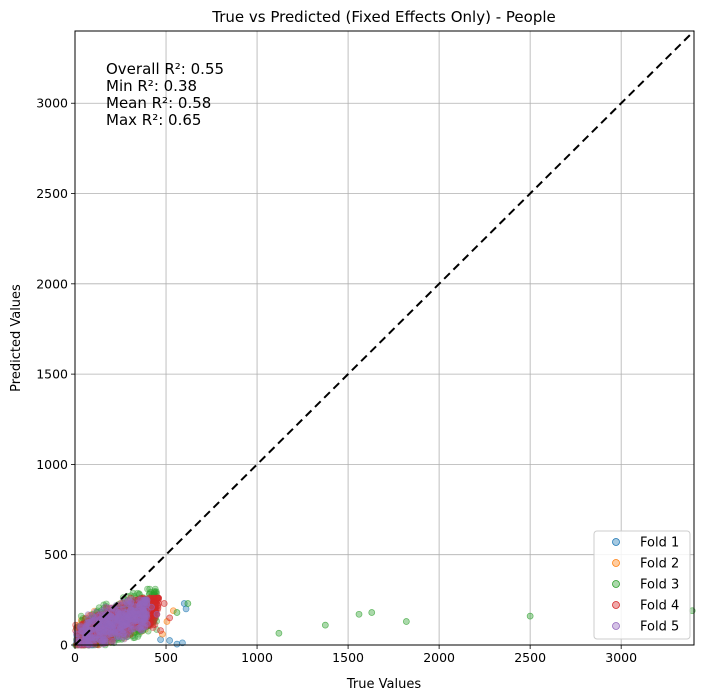  What do you see at coordinates (64, 645) in the screenshot?
I see `y-tick-label: 0` at bounding box center [64, 645].